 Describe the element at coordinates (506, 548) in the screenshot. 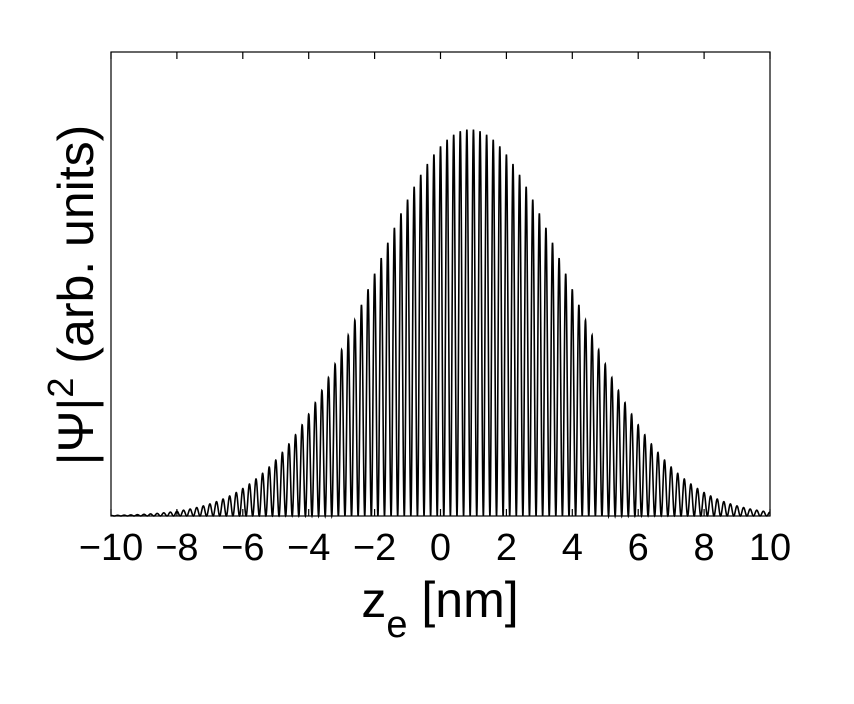

I see `x-tick-label: 2` at that location.